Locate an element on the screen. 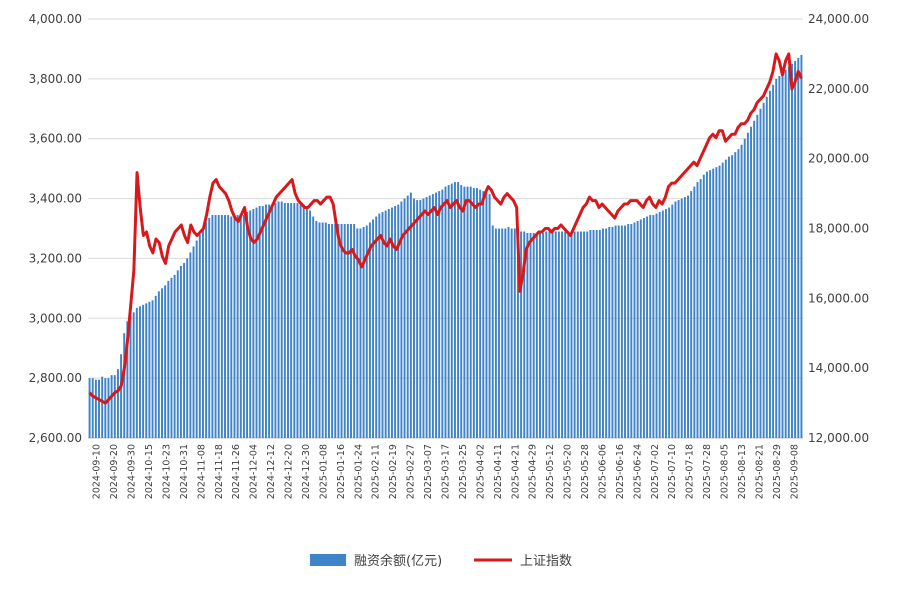  left-tick-label: 3,800.00 is located at coordinates (55, 79).